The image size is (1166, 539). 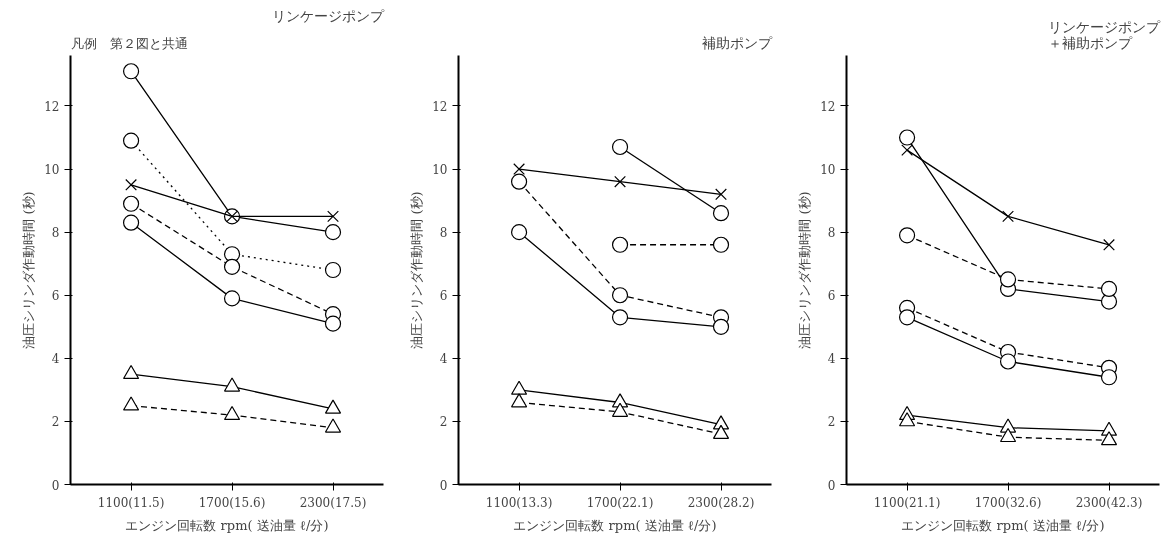 What do you see at coordinates (907, 502) in the screenshot?
I see `x-tick-label: 1100(21.1)` at bounding box center [907, 502].